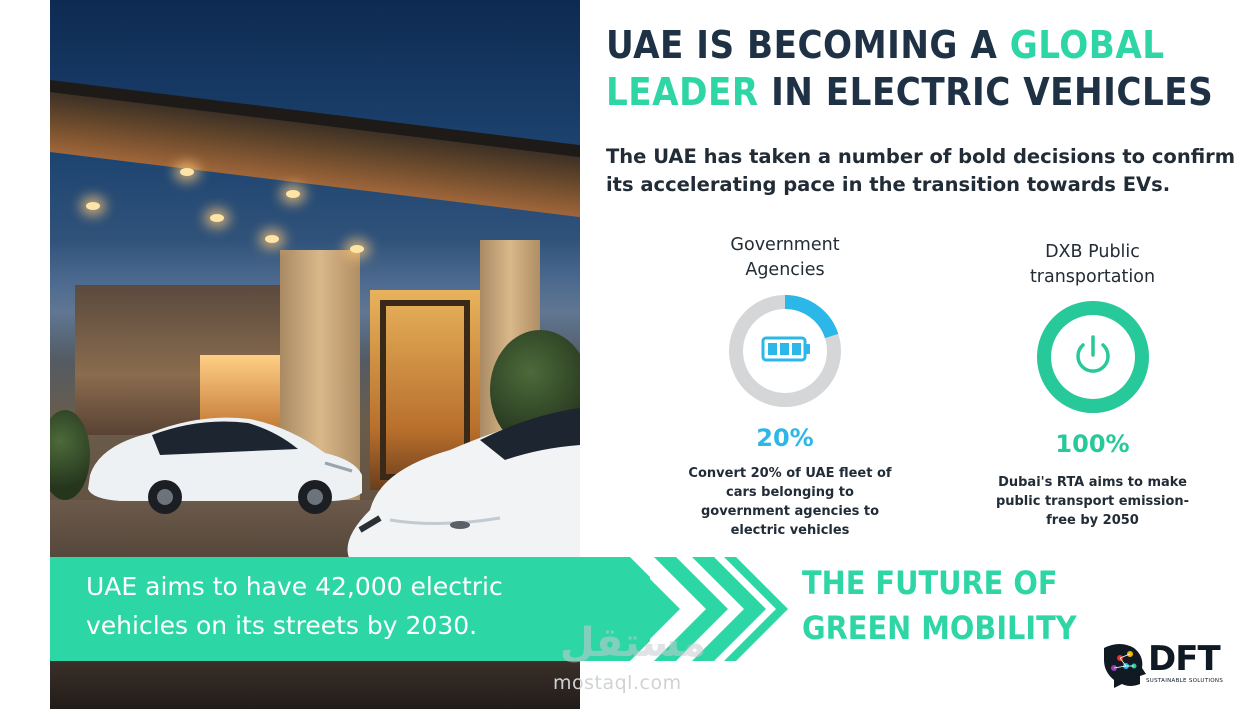  I want to click on logo-name: DFT, so click(1184, 659).